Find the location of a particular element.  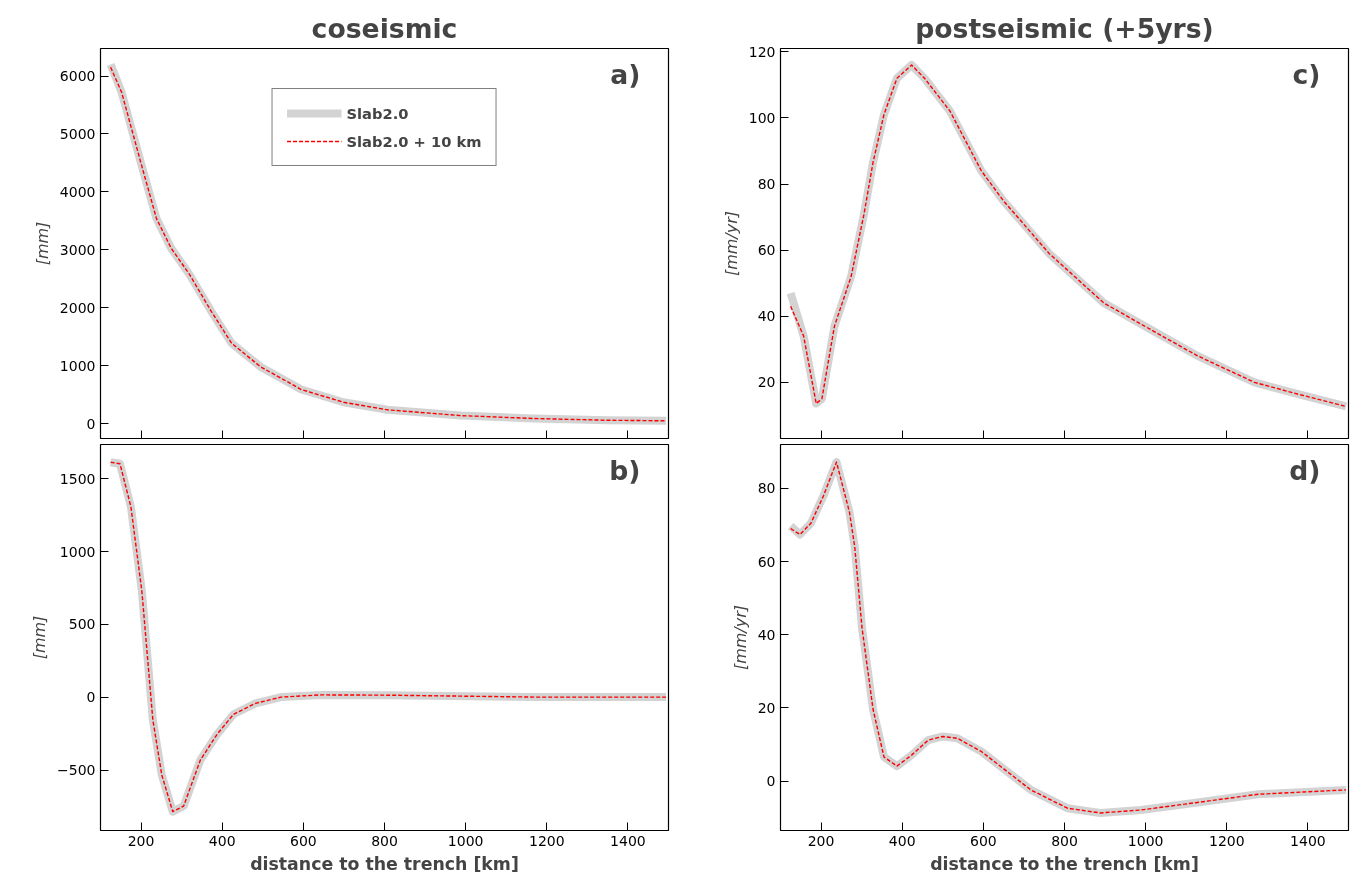

y-tick-label: 100 is located at coordinates (762, 117).